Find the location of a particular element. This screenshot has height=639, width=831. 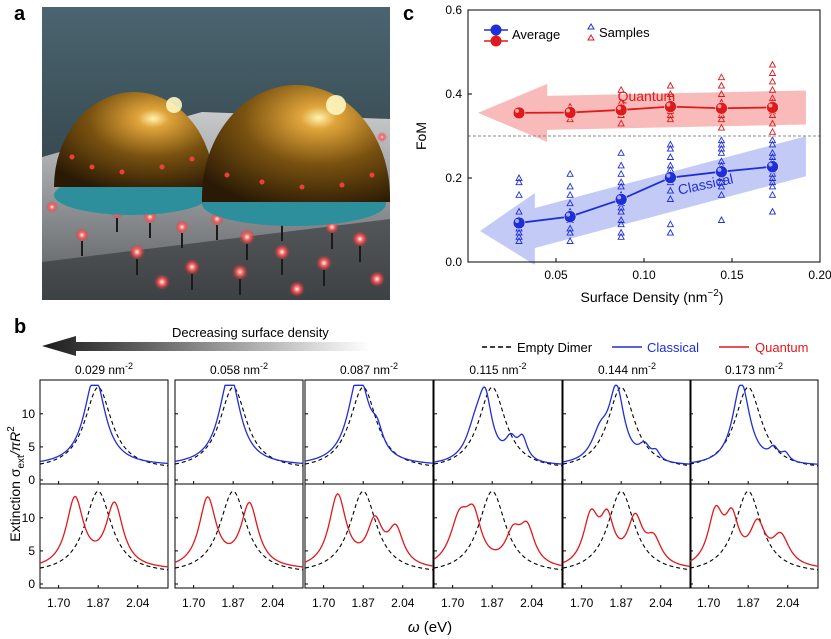

x-tick-label: 0.05 is located at coordinates (556, 275).